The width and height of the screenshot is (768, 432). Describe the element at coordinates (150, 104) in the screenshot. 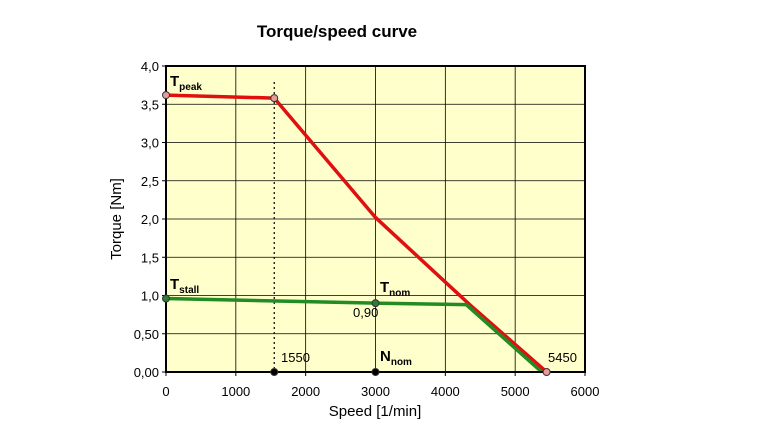

I see `y-tick-label: 3,5` at that location.